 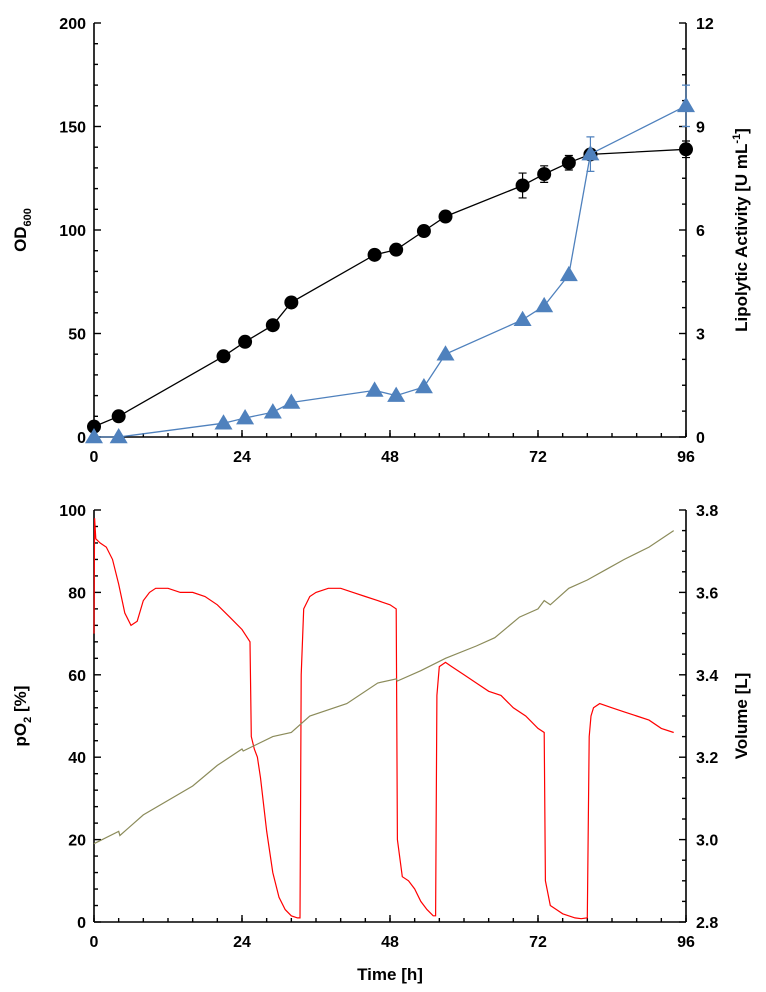 What do you see at coordinates (390, 974) in the screenshot?
I see `bottom-x-title: Time [h]` at bounding box center [390, 974].